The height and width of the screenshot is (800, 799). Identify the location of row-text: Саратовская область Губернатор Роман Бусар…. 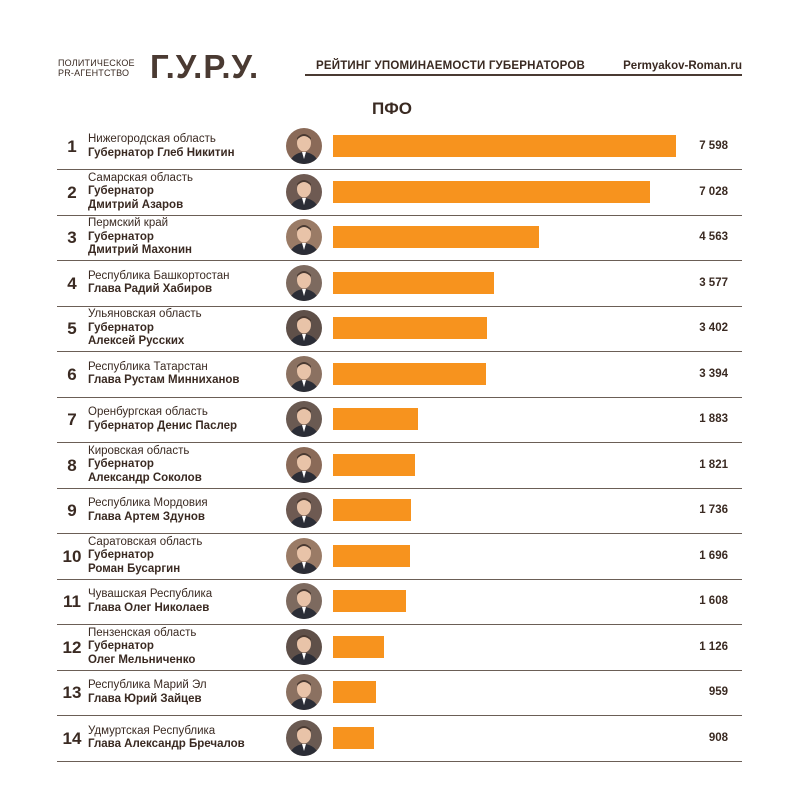
(188, 556).